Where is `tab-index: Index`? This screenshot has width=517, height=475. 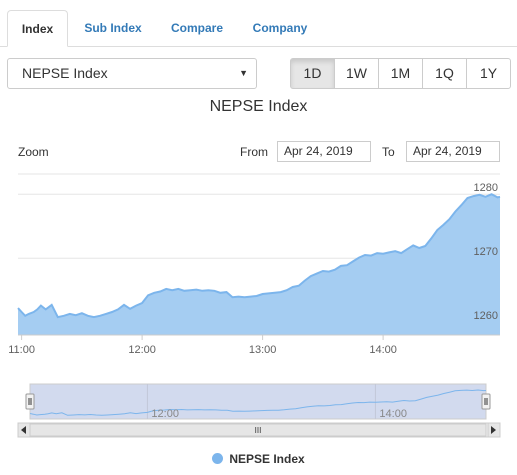
tab-index: Index is located at coordinates (37, 28).